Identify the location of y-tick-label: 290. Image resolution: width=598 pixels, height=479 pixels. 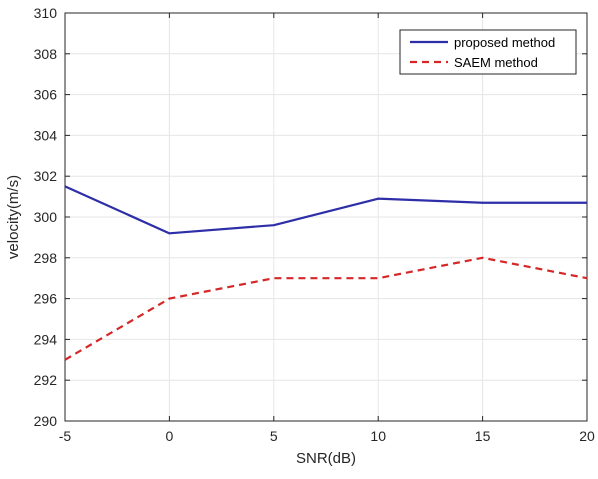
(46, 421).